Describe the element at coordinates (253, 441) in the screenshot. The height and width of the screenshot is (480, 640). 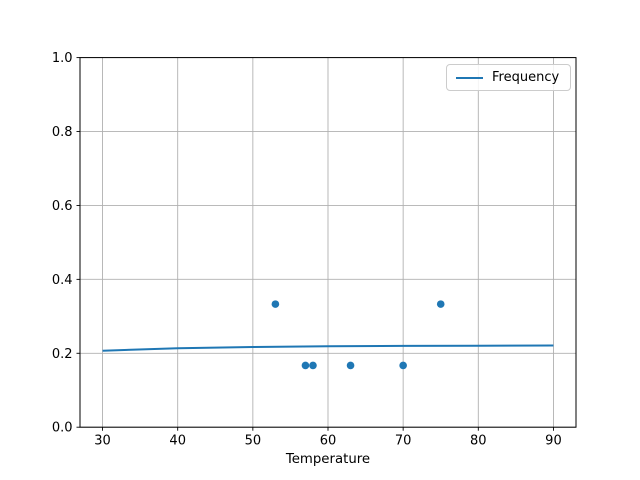
I see `x-tick-label: 50` at that location.